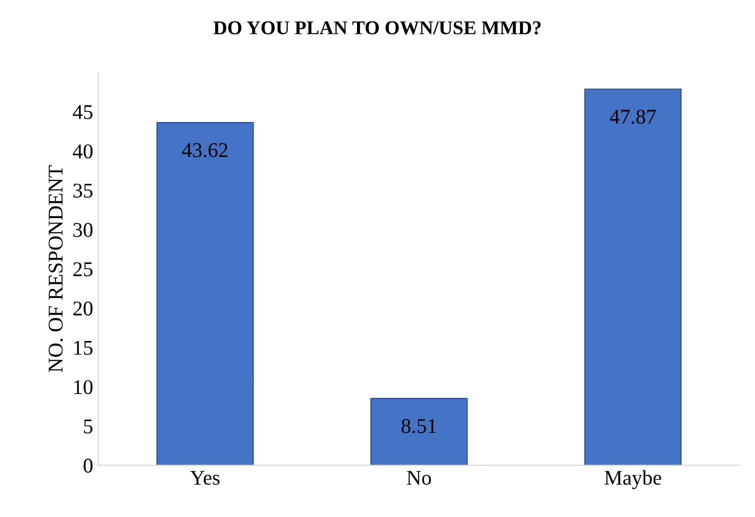 The image size is (755, 517). Describe the element at coordinates (82, 309) in the screenshot. I see `y-tick-label: 20` at that location.